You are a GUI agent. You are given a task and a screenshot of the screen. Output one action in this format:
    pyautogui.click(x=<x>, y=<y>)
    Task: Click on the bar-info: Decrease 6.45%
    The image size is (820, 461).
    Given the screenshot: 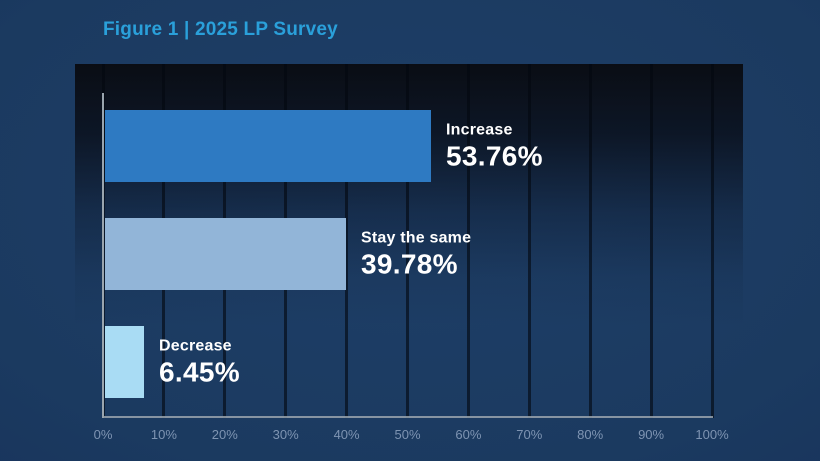 What is the action you would take?
    pyautogui.click(x=199, y=361)
    